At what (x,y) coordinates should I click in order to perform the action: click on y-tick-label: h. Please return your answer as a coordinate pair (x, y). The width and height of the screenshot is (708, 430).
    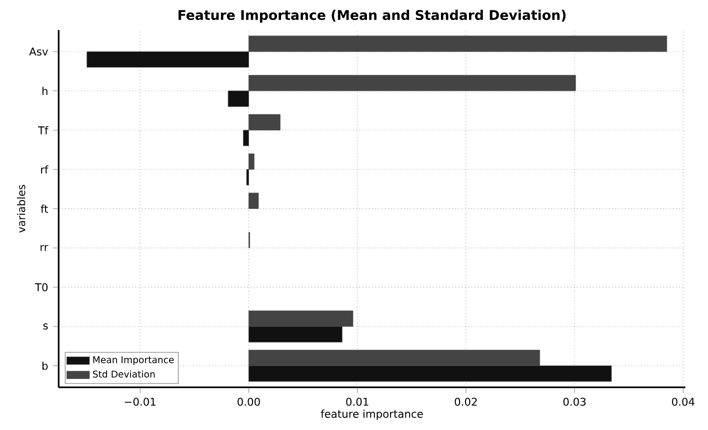
    Looking at the image, I should click on (45, 90).